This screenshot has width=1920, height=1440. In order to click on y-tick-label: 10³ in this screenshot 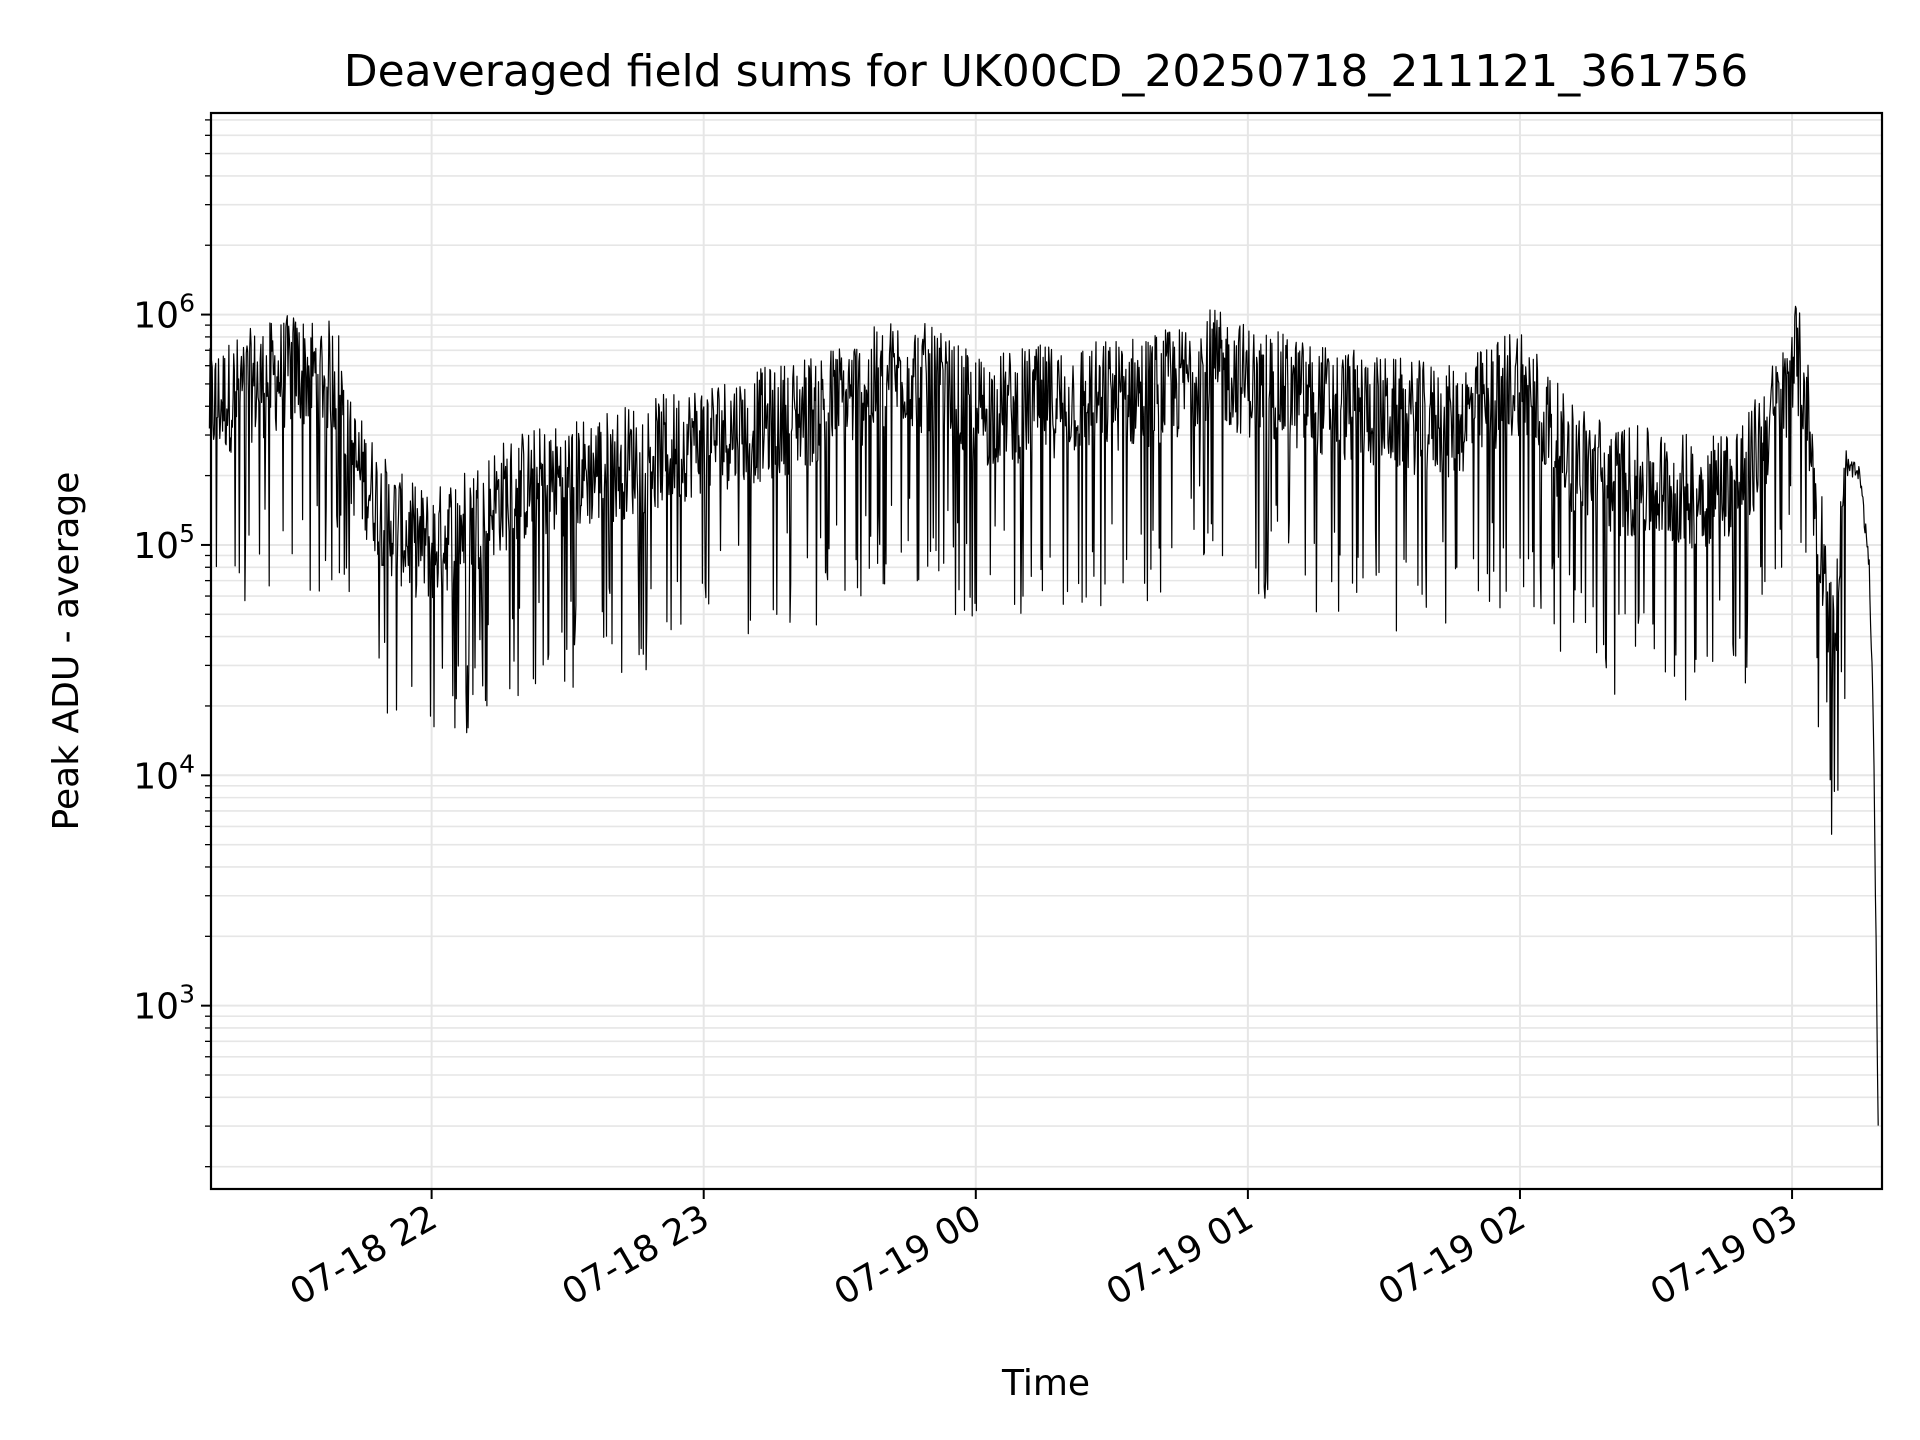, I will do `click(164, 1004)`.